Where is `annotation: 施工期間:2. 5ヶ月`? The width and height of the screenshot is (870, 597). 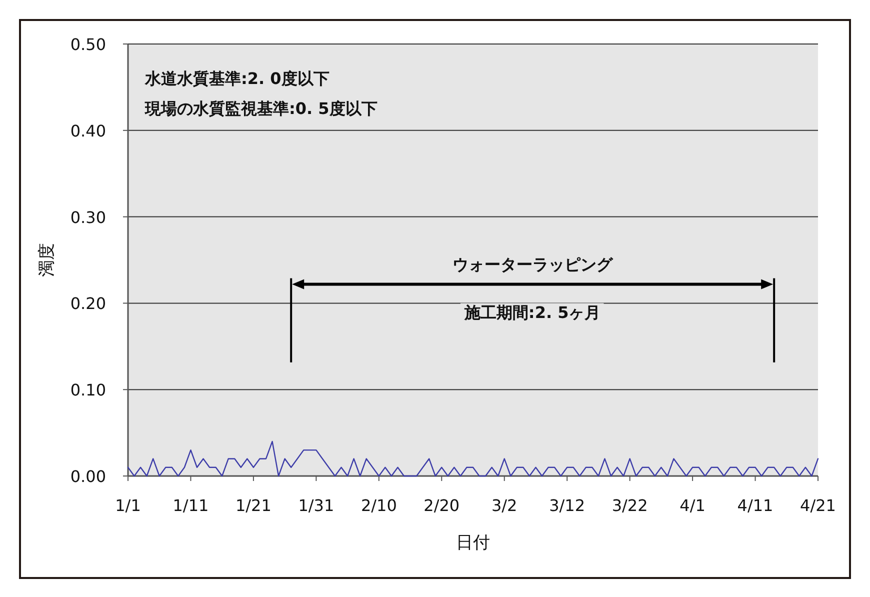 annotation: 施工期間:2. 5ヶ月 is located at coordinates (532, 312).